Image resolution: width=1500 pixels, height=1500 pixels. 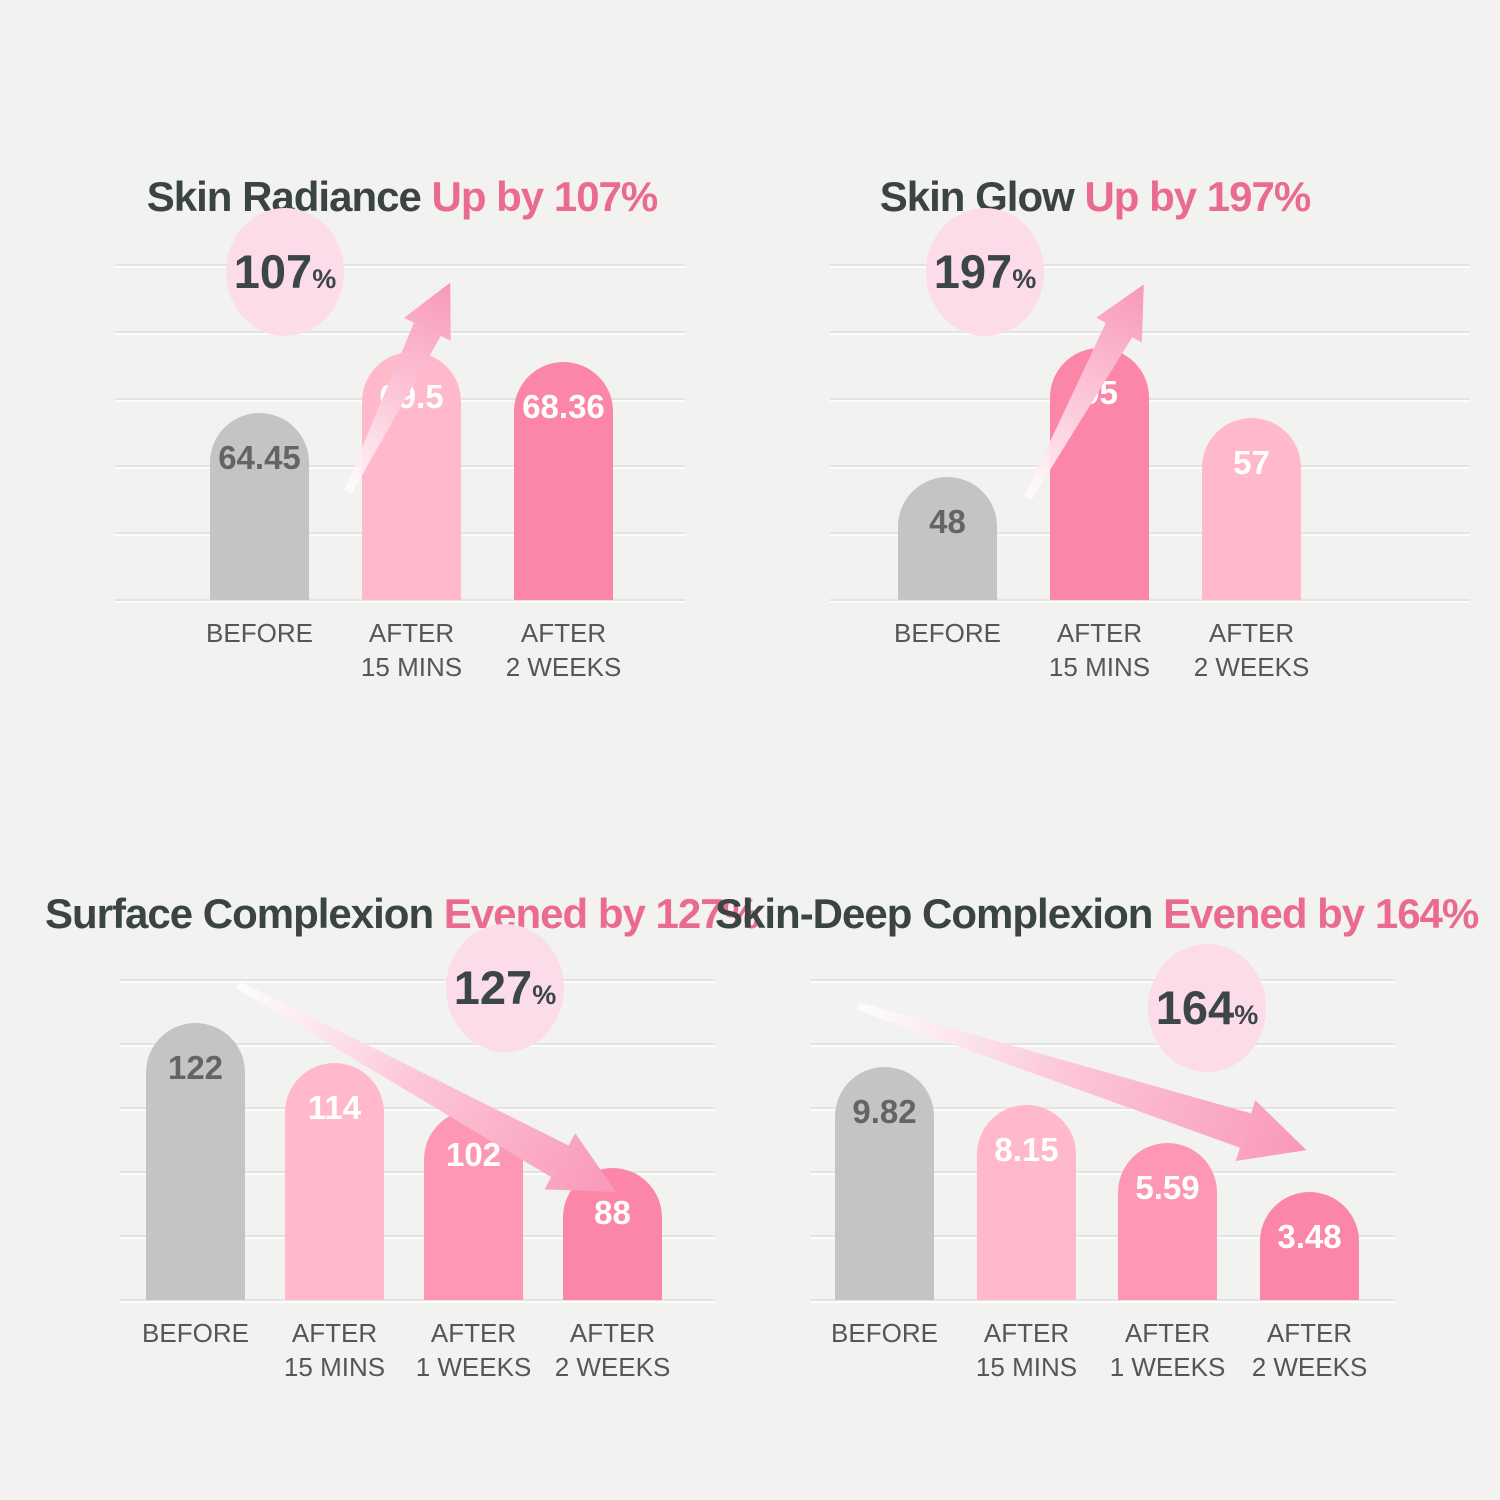 I want to click on chart-title: Skin Radiance Up by 107%, so click(x=402, y=197).